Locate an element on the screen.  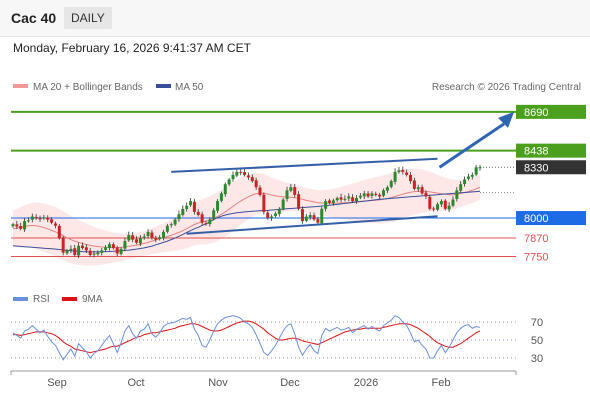
pivot-label: 8000 is located at coordinates (536, 219).